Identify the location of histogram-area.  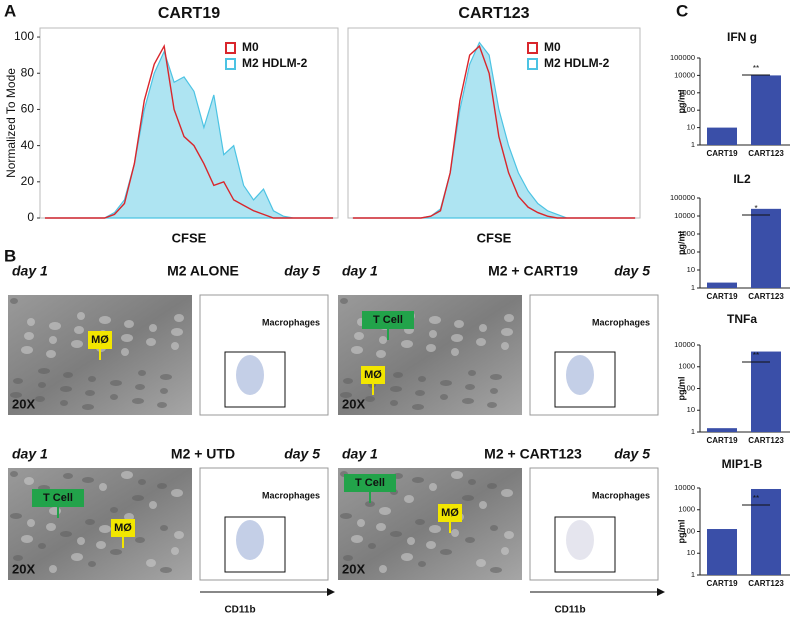
(189, 134).